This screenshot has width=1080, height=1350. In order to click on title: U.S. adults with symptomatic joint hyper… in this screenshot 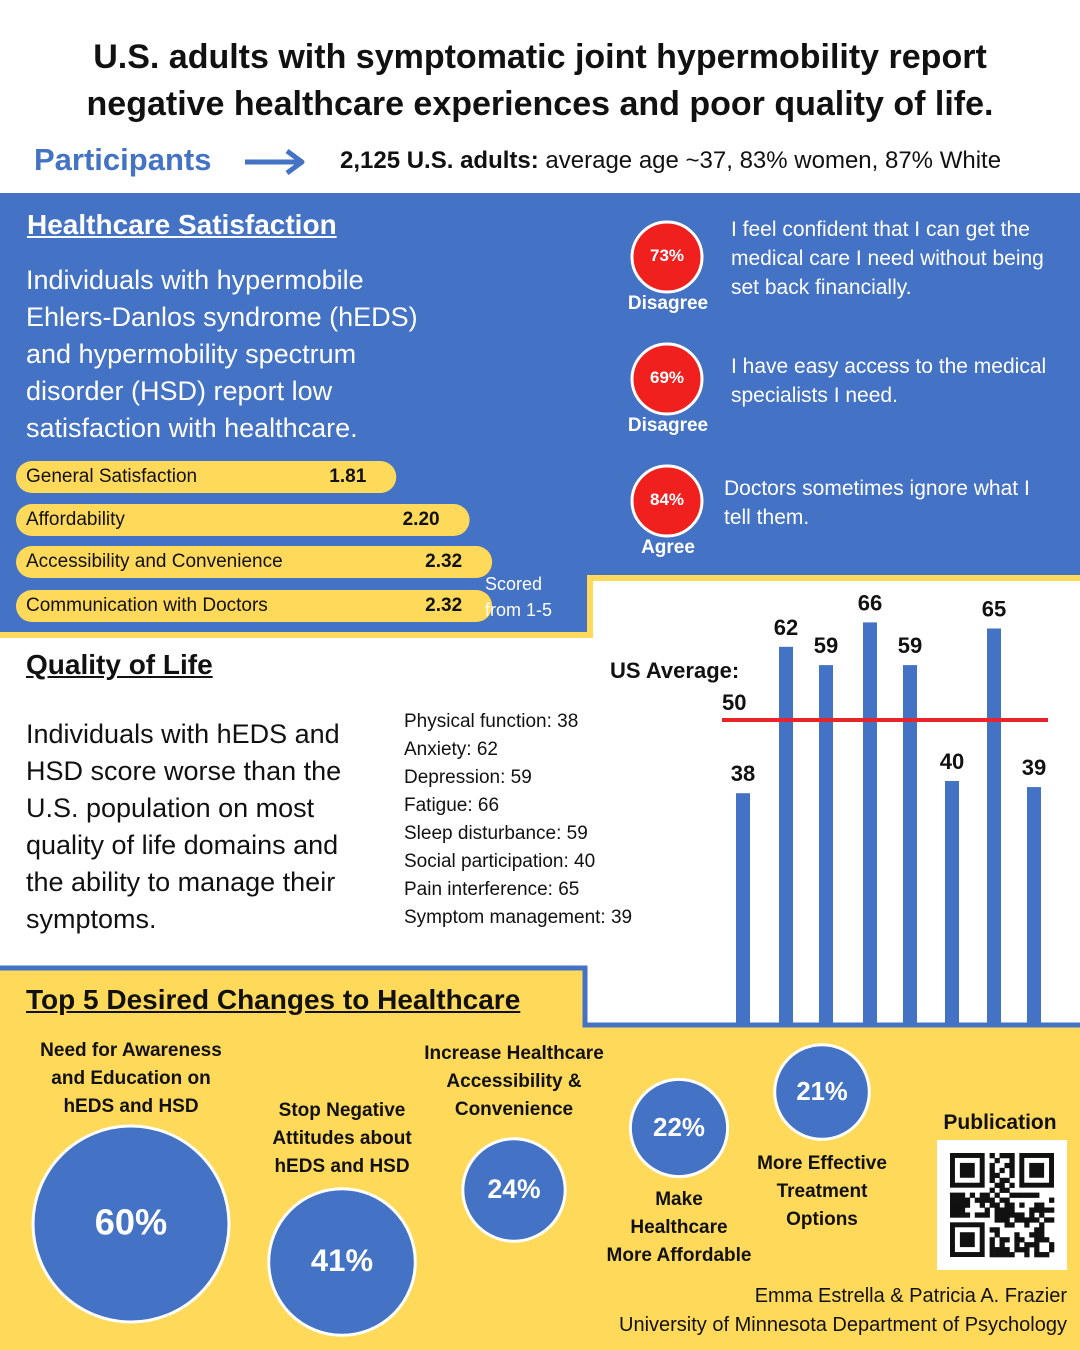, I will do `click(540, 80)`.